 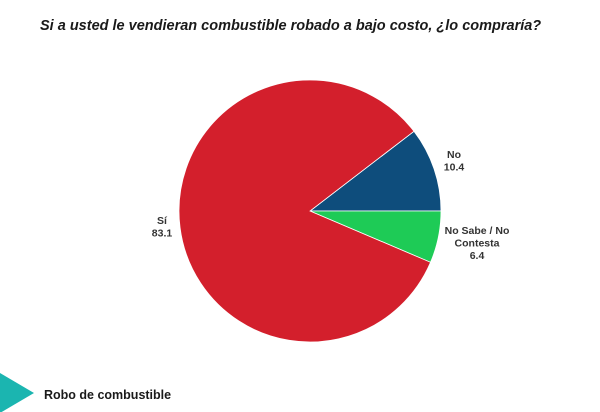 I want to click on footer-label: Robo de combustible, so click(x=108, y=395).